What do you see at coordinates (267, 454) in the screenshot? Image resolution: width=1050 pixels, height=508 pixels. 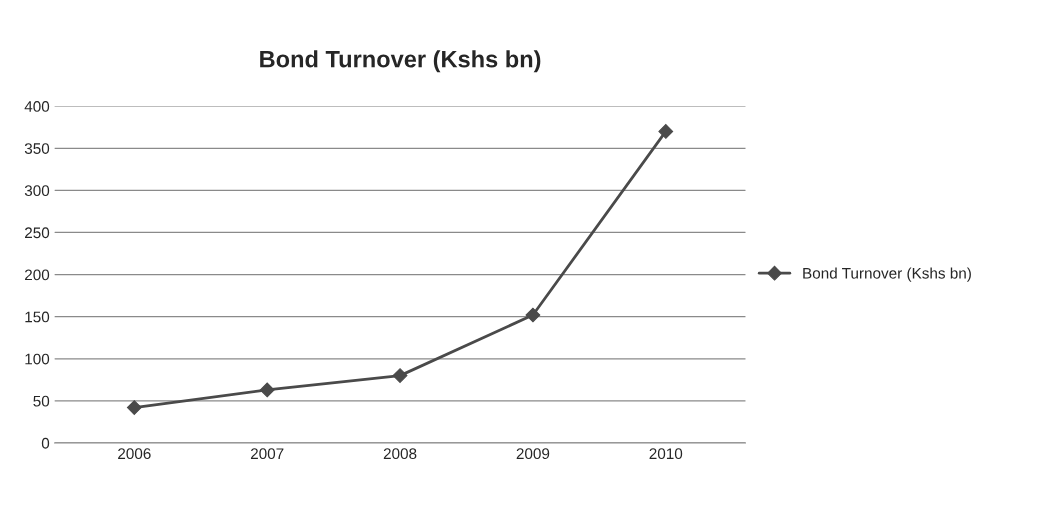 I see `x-tick-label: 2007` at bounding box center [267, 454].